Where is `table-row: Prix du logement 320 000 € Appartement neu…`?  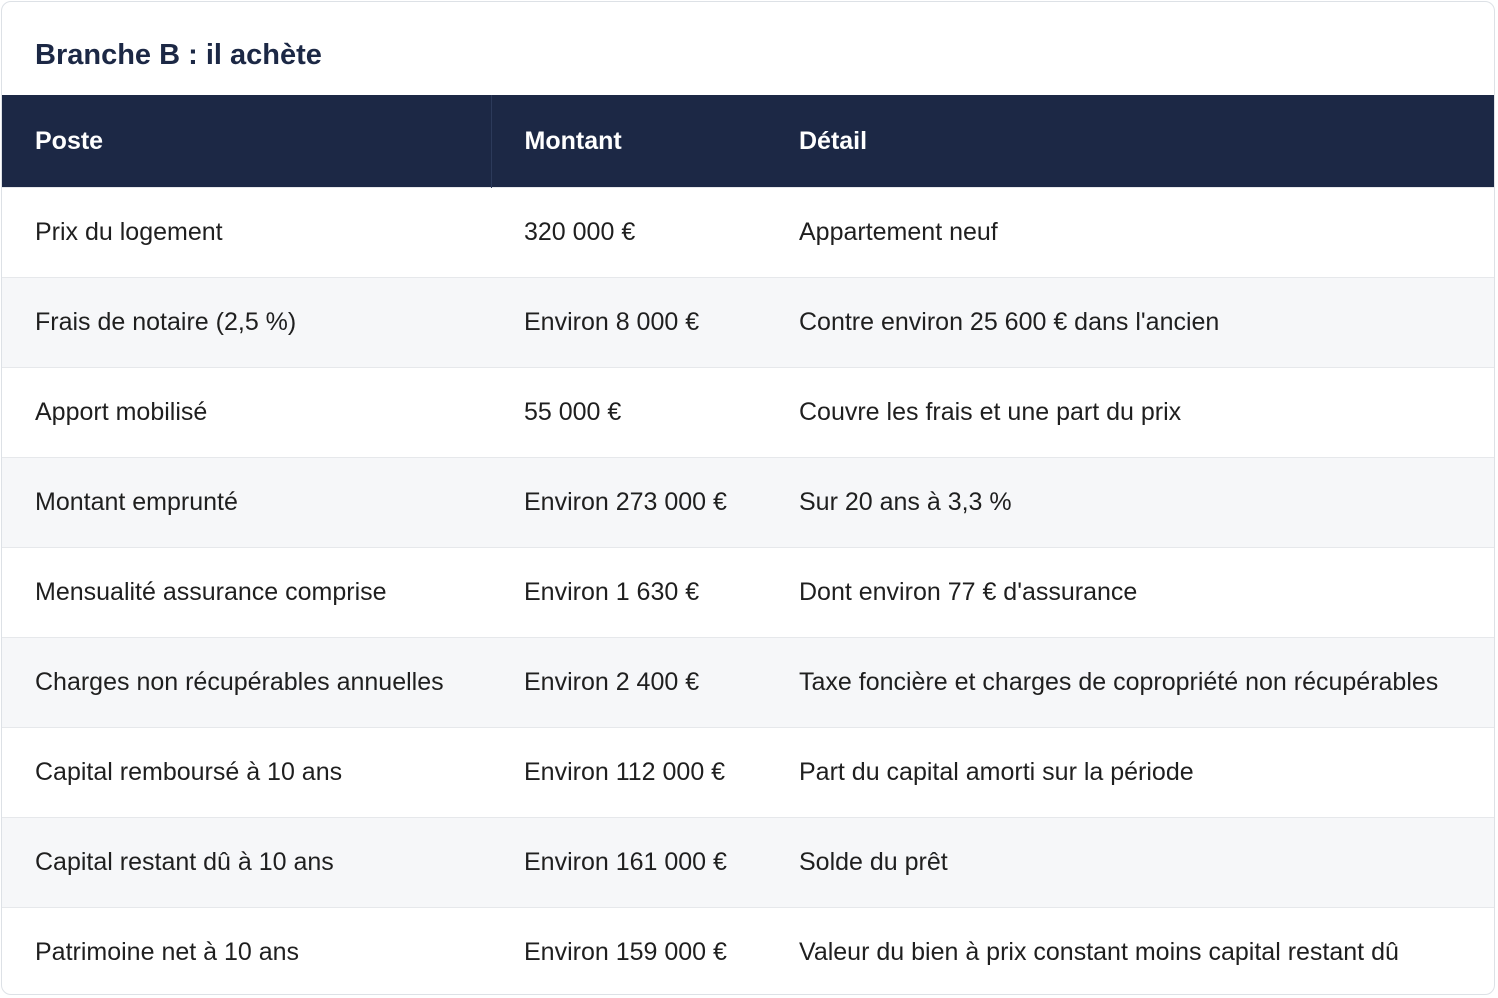 table-row: Prix du logement 320 000 € Appartement neu… is located at coordinates (748, 232).